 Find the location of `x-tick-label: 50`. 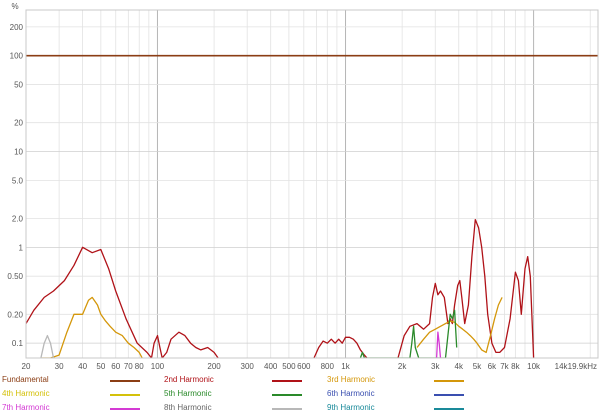

x-tick-label: 50 is located at coordinates (100, 366).